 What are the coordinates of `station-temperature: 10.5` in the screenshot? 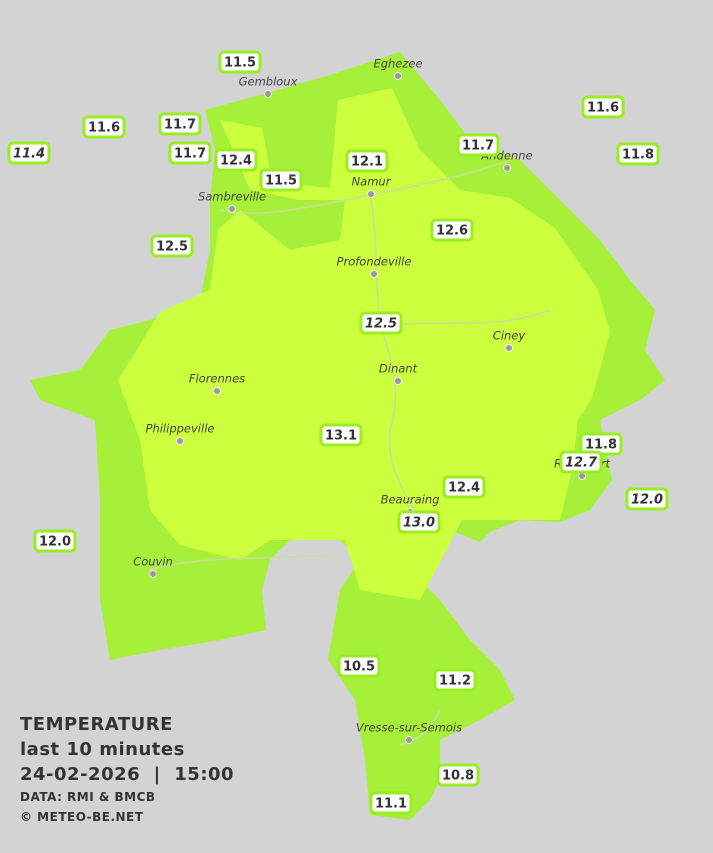 It's located at (359, 667).